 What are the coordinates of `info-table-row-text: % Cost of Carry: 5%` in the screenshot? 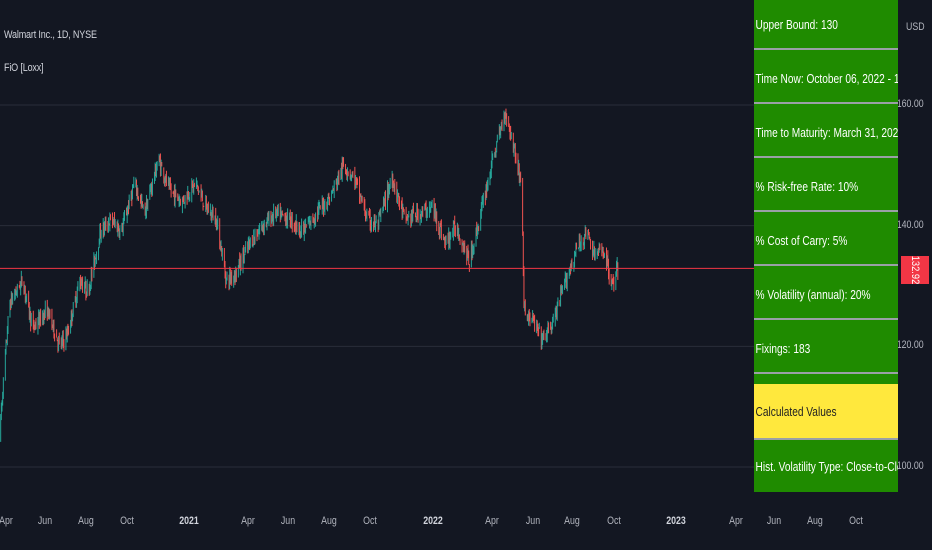 It's located at (801, 240).